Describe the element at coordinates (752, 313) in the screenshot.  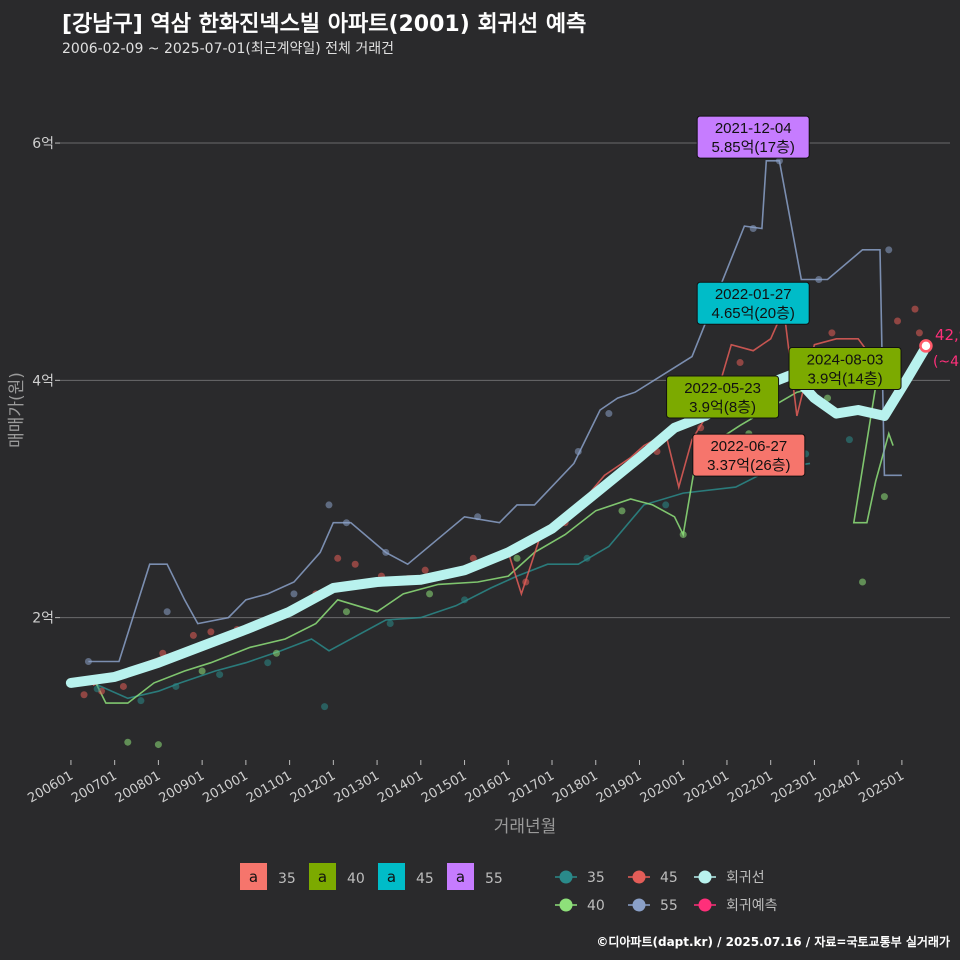
I see `annotation-value: 4.65억(20층)` at that location.